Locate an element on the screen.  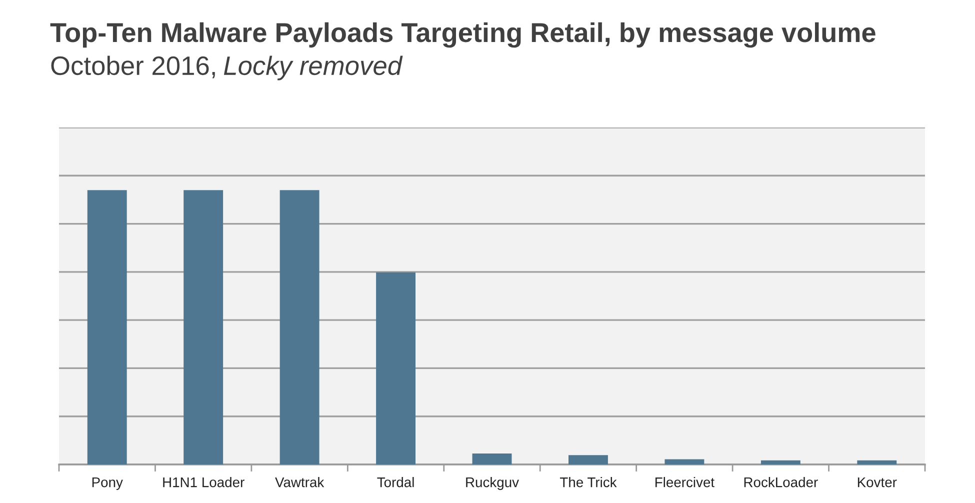
chart-title: Top-Ten Malware Payloads Targeting Retail, by message volume is located at coordinates (463, 35).